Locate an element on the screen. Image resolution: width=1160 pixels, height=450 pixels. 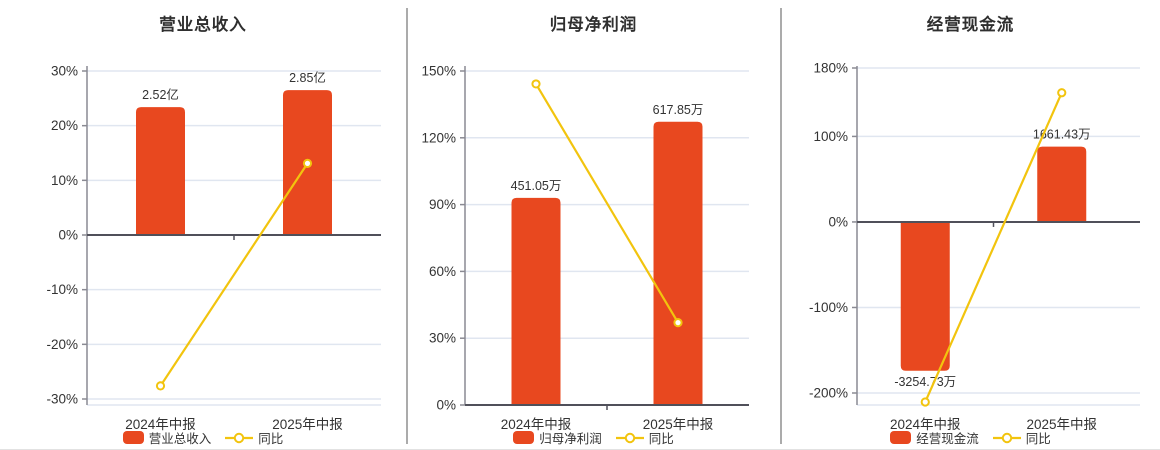
bar-value-label: 1661.43万 is located at coordinates (1062, 135).